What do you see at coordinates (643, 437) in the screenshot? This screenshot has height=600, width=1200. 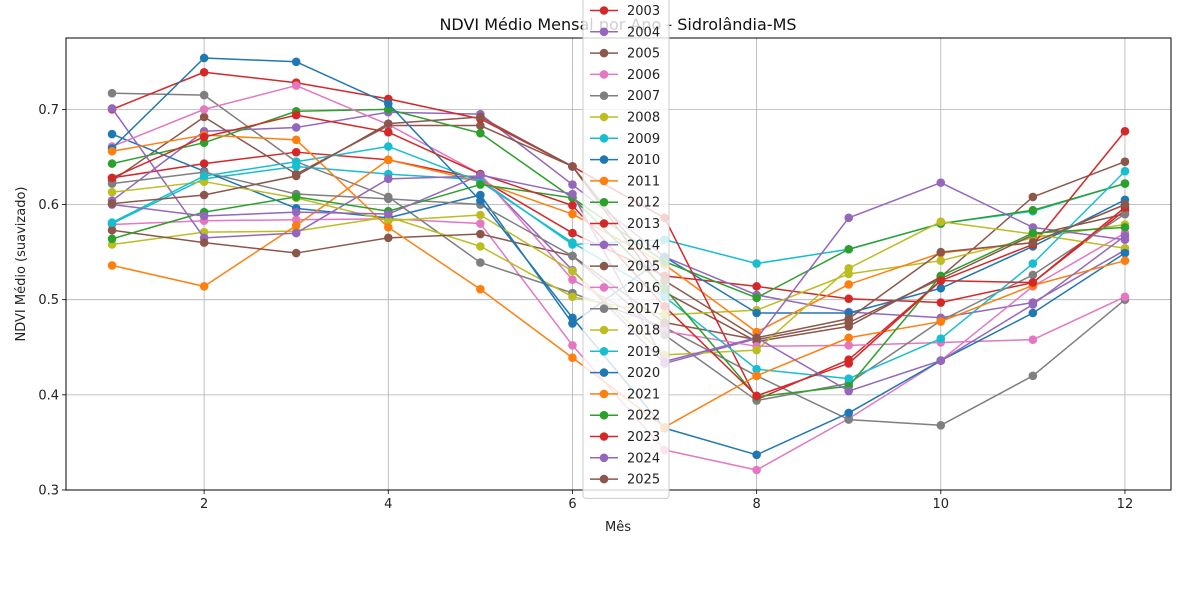 I see `legend-label: 2023` at bounding box center [643, 437].